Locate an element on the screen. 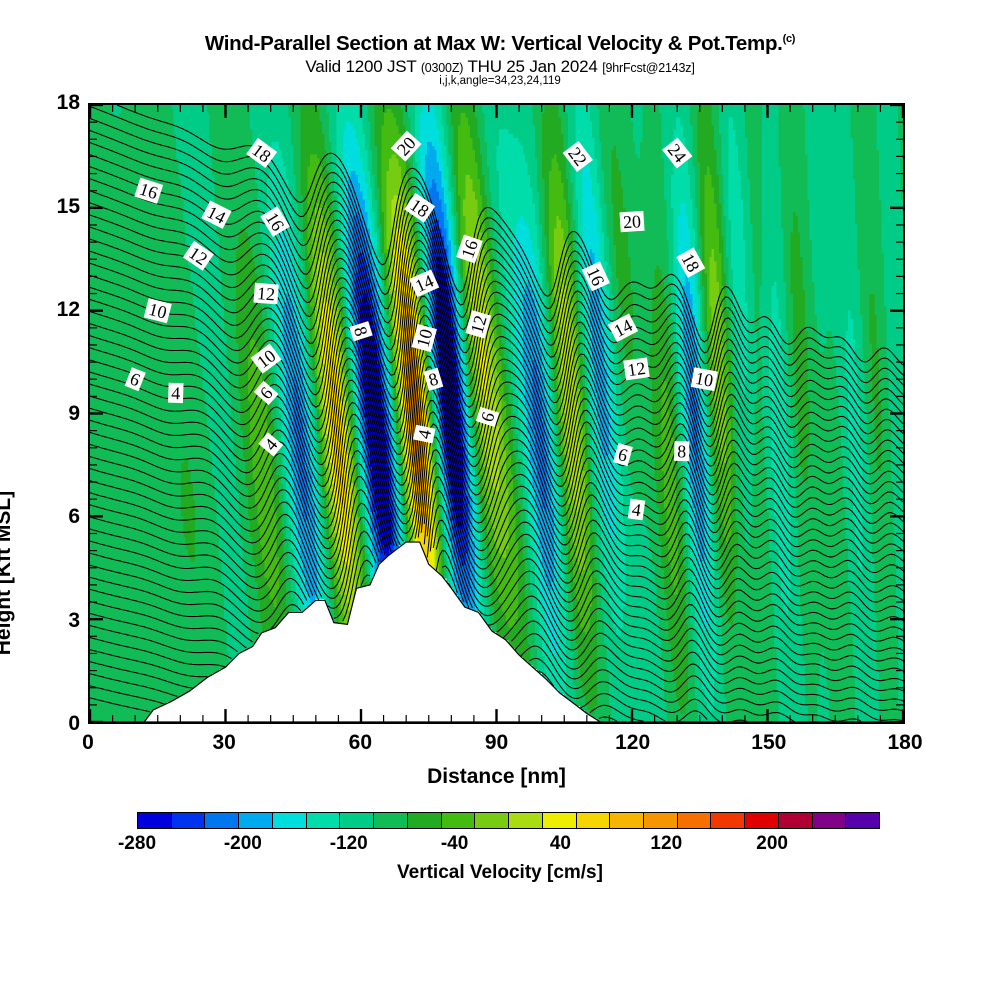 The width and height of the screenshot is (1000, 1000). forecast-stamp: [9hrFcst@2143z] is located at coordinates (648, 68).